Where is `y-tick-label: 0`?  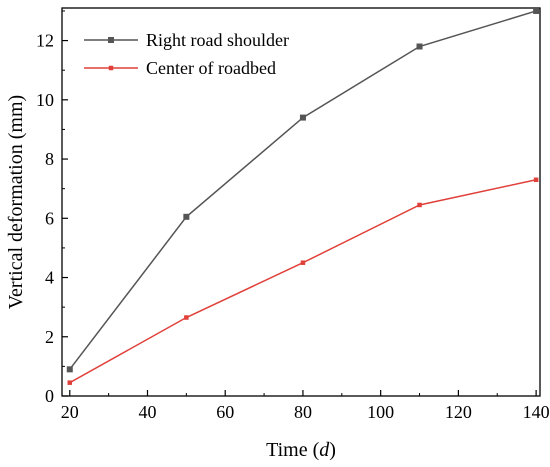 y-tick-label: 0 is located at coordinates (49, 396).